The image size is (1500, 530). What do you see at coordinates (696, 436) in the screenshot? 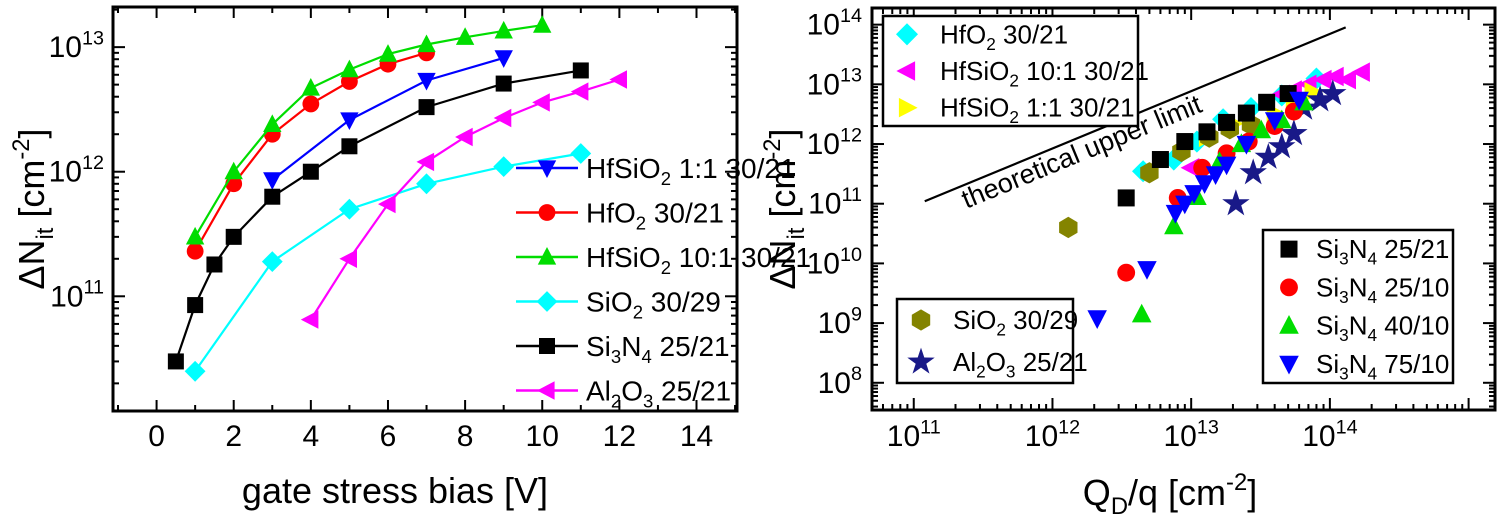
I see `svg-text: 14` at bounding box center [696, 436].